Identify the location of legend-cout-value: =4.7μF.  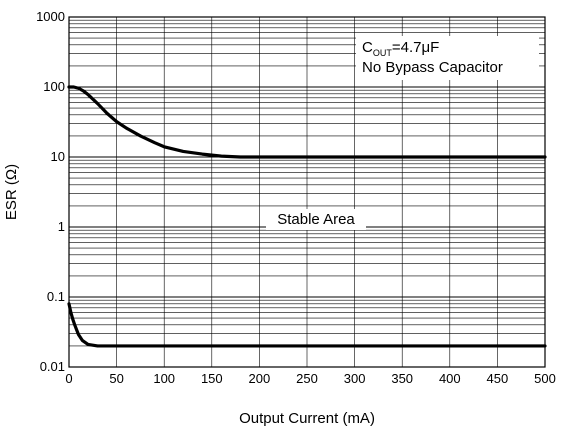
(415, 47).